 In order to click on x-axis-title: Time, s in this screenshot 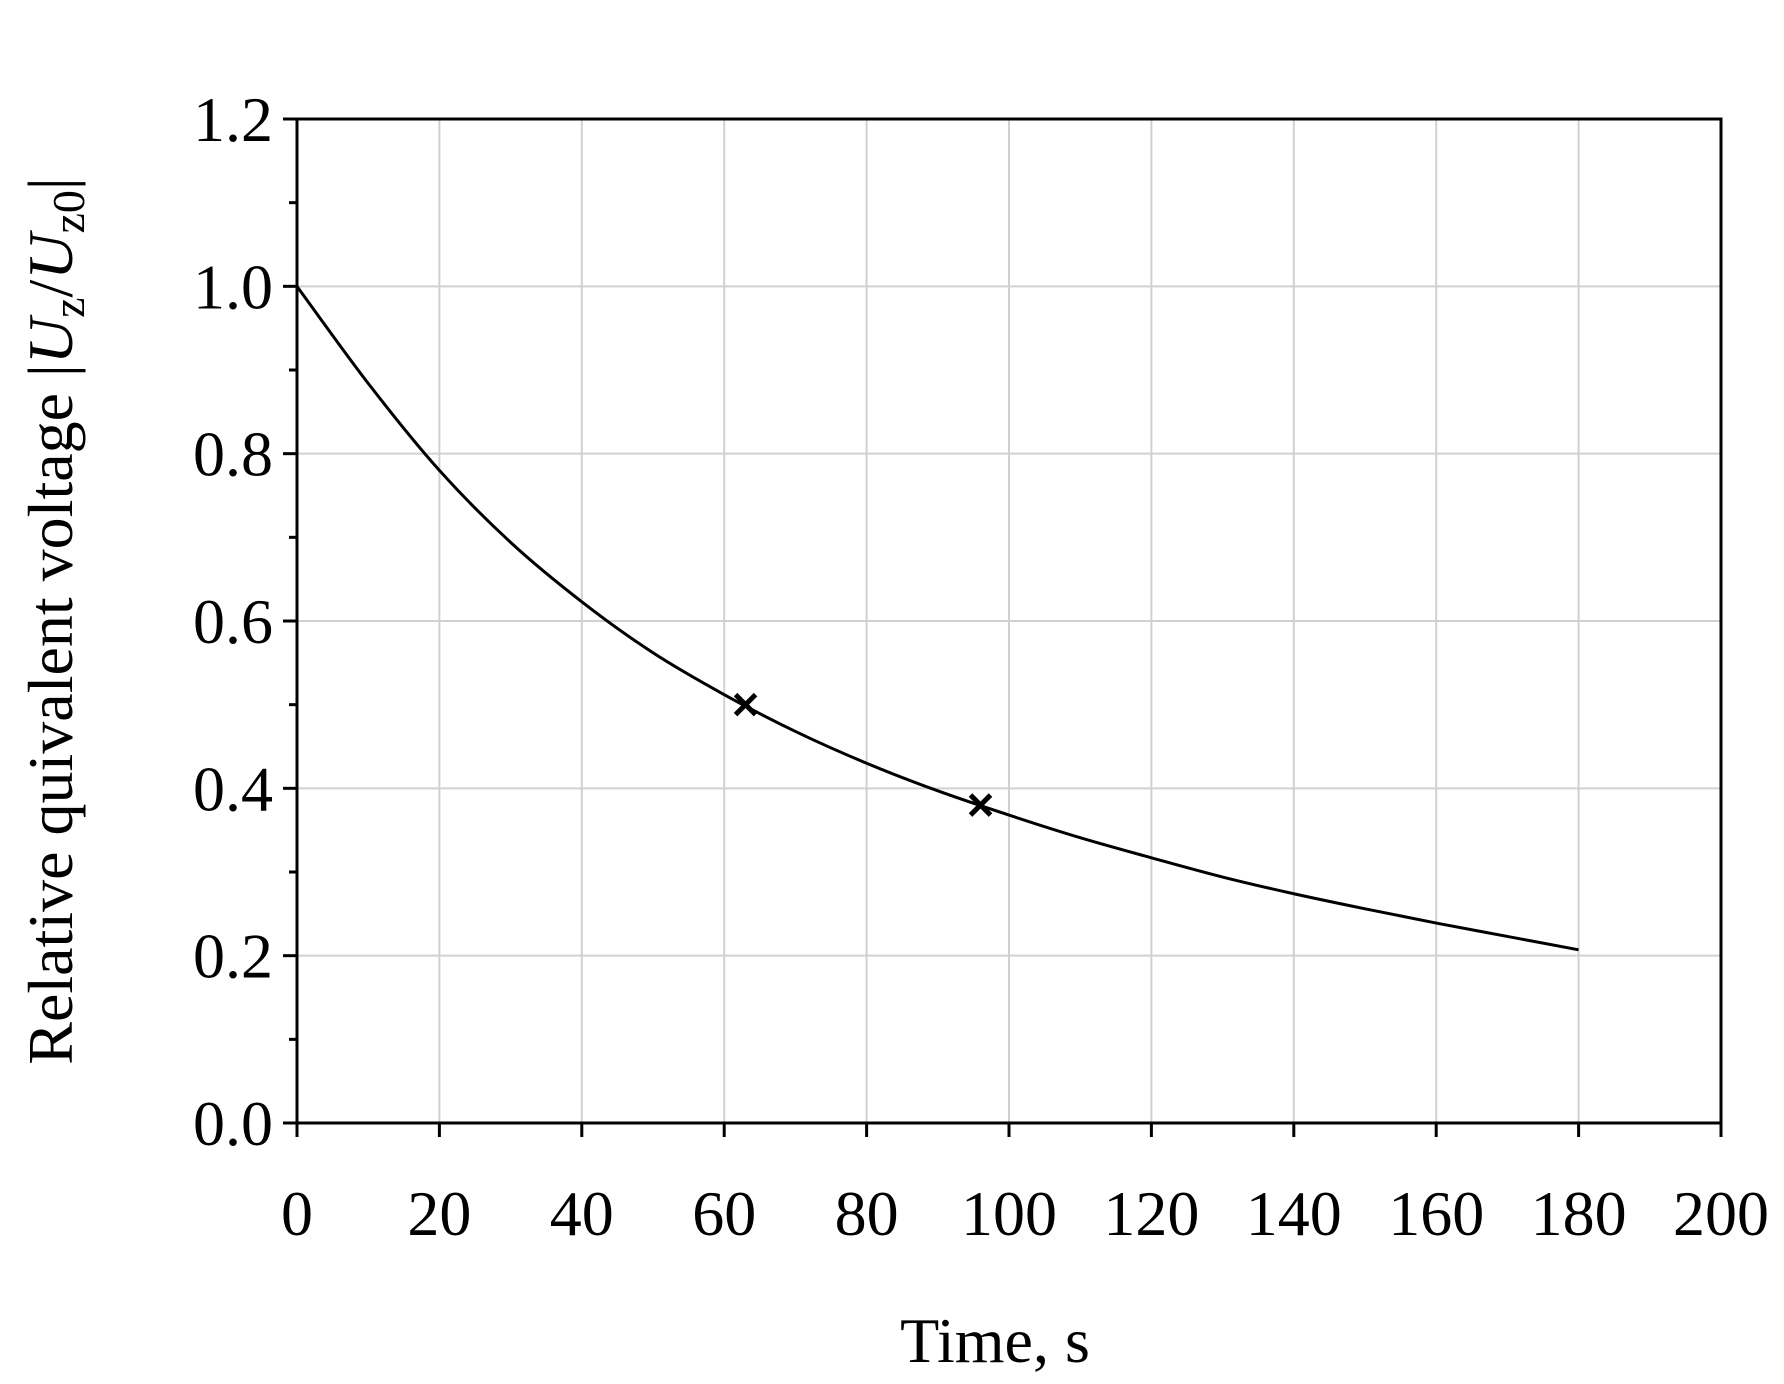, I will do `click(995, 1340)`.